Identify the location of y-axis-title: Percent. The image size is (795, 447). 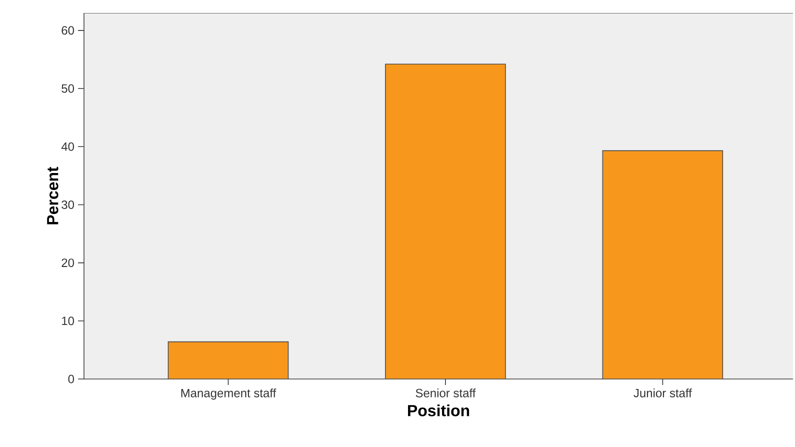
(52, 195).